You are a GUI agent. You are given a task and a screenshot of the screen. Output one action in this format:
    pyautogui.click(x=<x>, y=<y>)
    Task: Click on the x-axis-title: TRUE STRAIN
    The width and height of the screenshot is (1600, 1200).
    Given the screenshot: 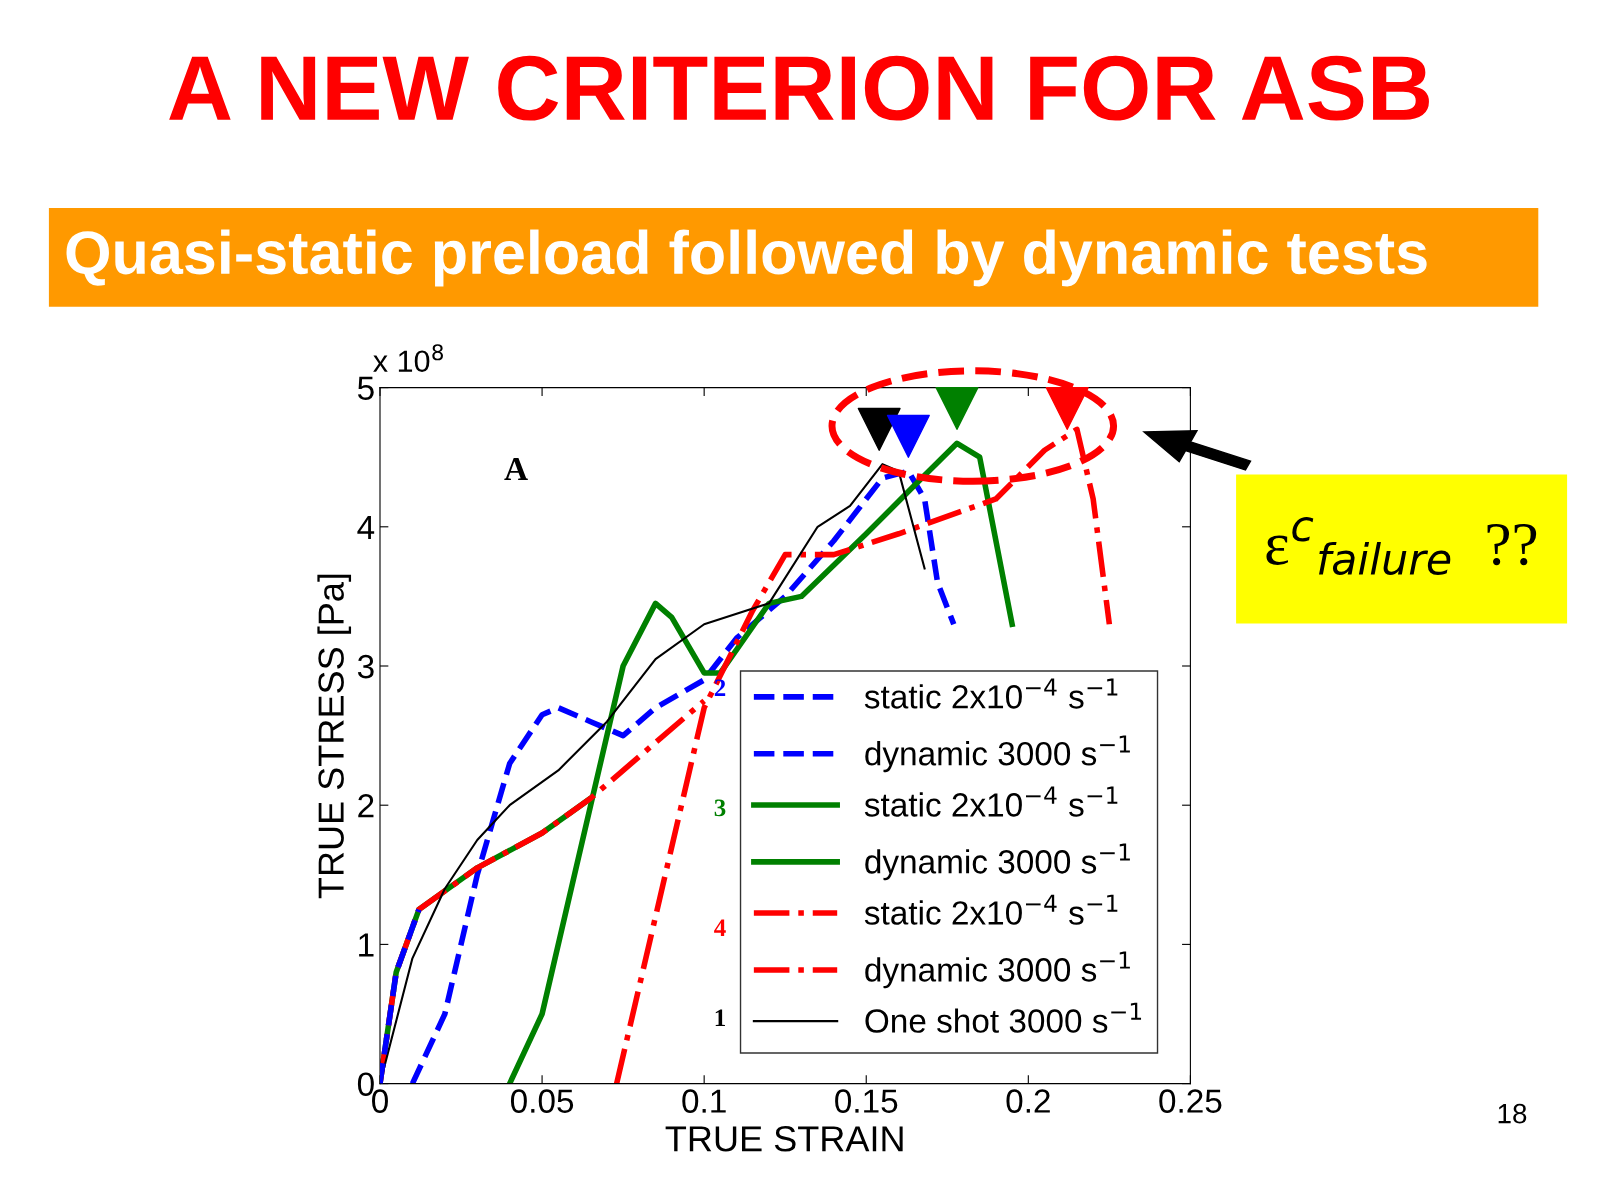 What is the action you would take?
    pyautogui.click(x=784, y=1139)
    